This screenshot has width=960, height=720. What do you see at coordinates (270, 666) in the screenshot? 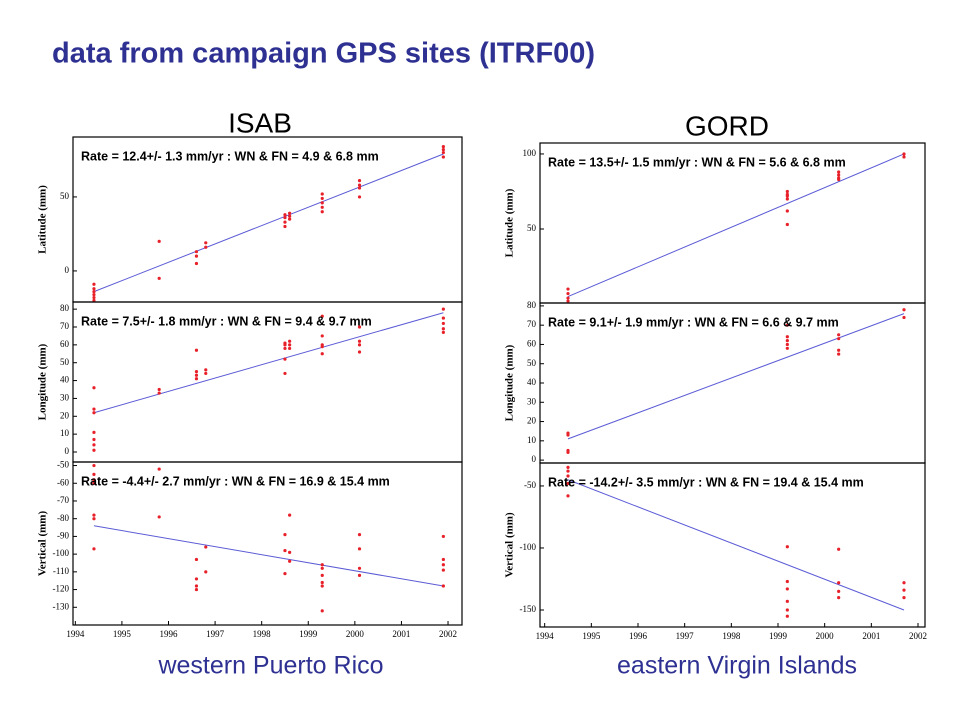
I see `site-caption: western Puerto Rico` at bounding box center [270, 666].